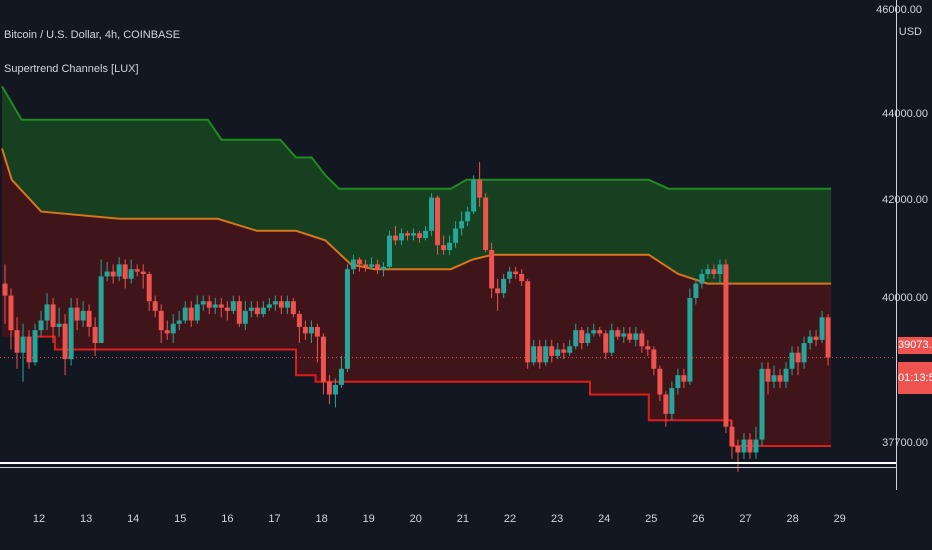 This screenshot has width=932, height=550. Describe the element at coordinates (915, 378) in the screenshot. I see `countdown-label: 01:13:51` at that location.